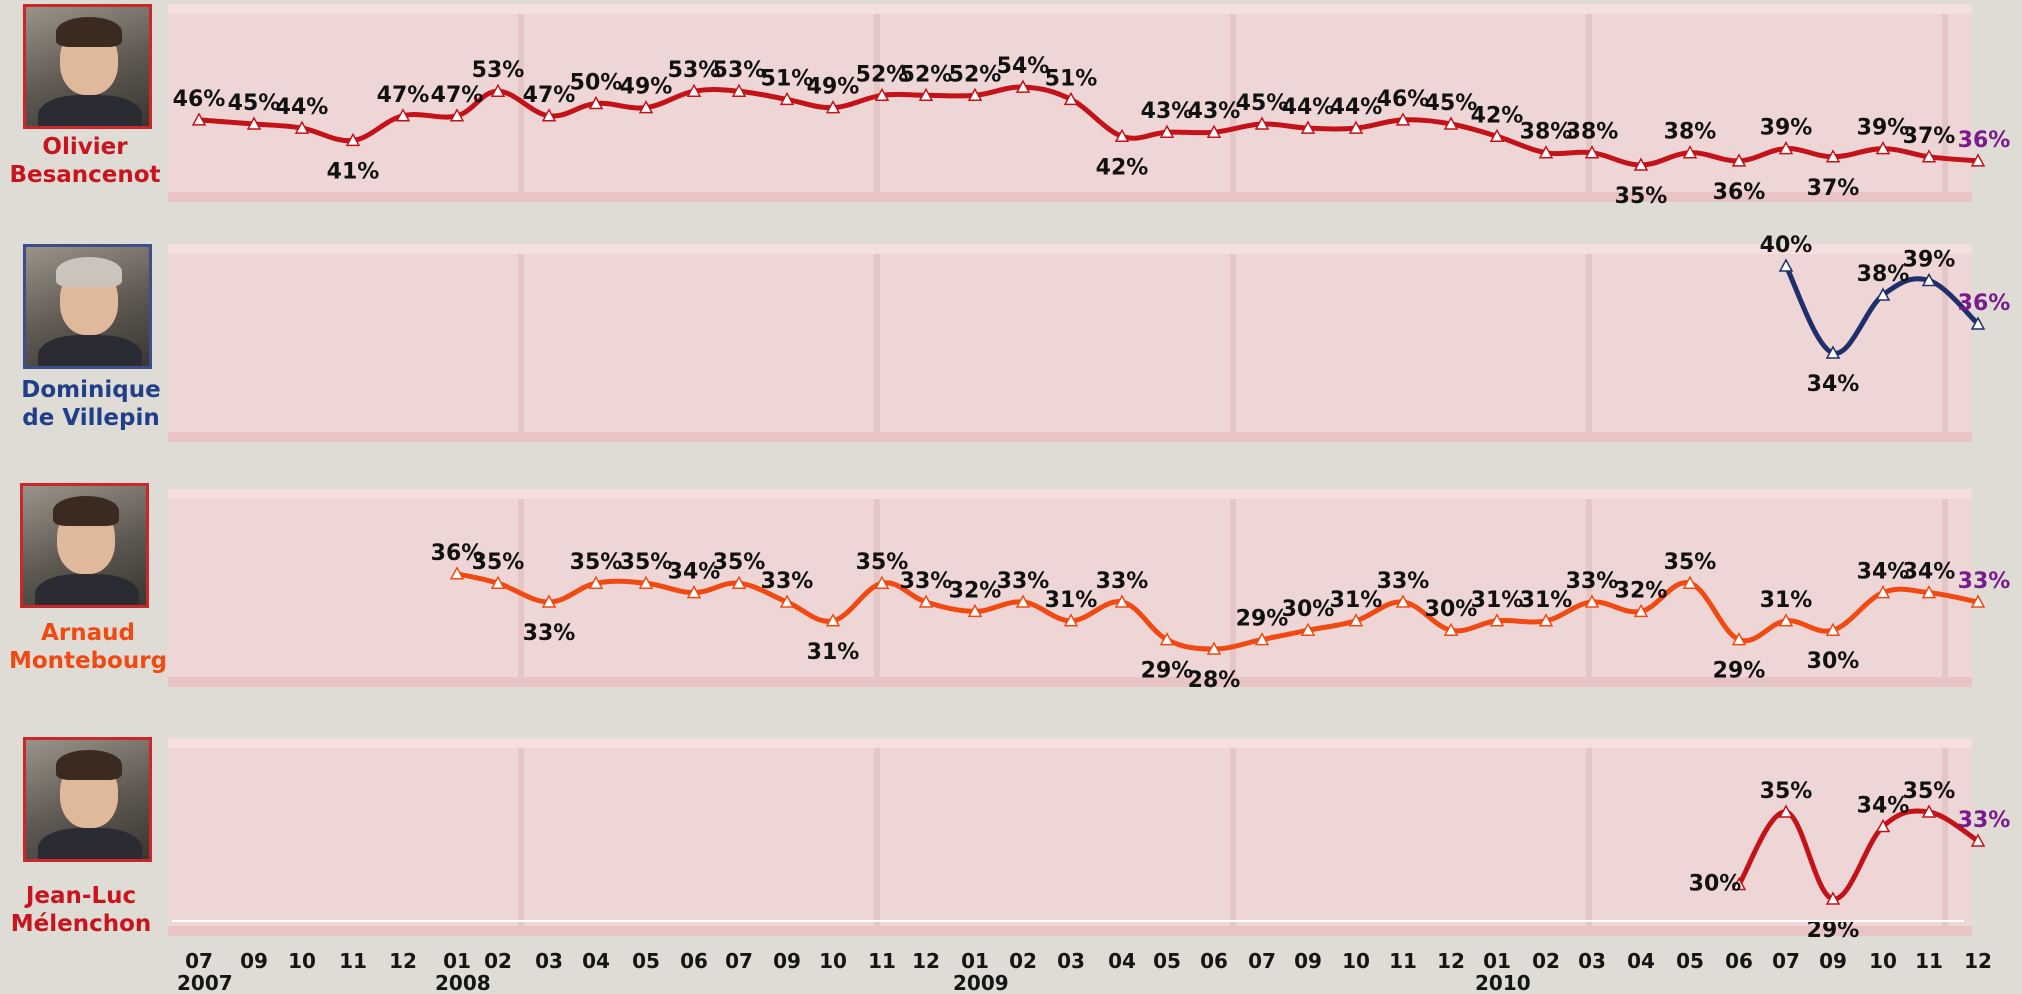 The width and height of the screenshot is (2022, 994). Describe the element at coordinates (199, 99) in the screenshot. I see `data-label: 46%` at that location.